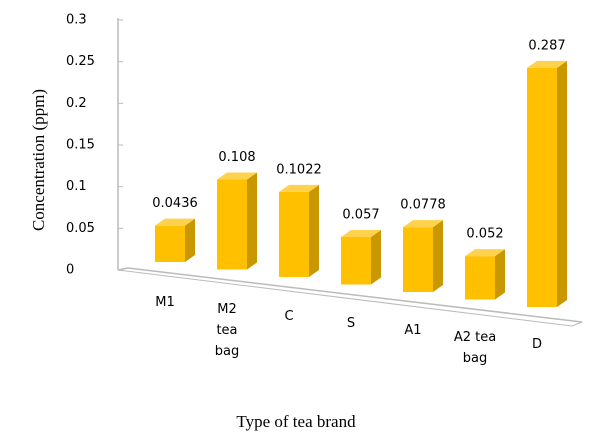  Describe the element at coordinates (165, 302) in the screenshot. I see `x-tick-label: M1` at that location.